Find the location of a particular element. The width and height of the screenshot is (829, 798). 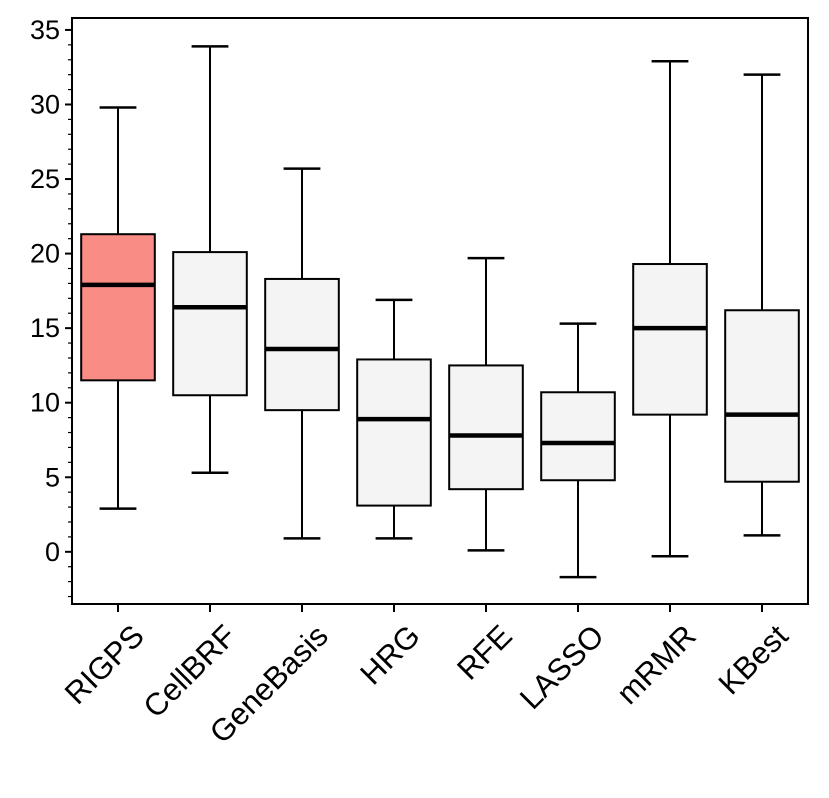

y-axis: 0 5 10 15 20 25 30 35 is located at coordinates (51, 306).